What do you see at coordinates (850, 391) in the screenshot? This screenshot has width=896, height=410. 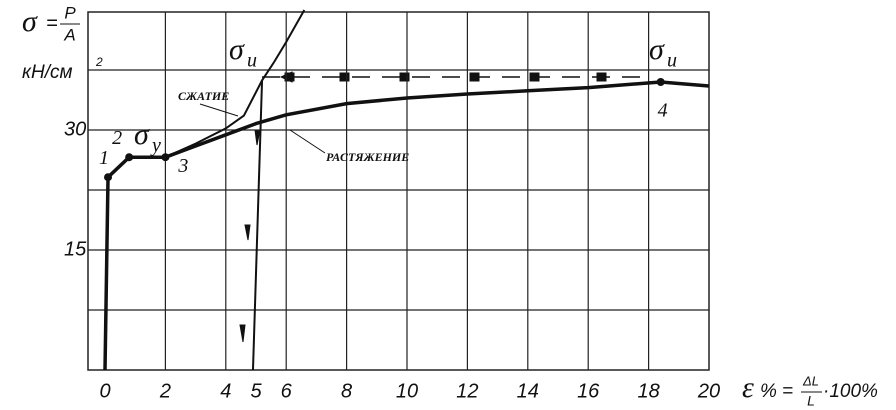 I see `x-label-tail: ·100%` at bounding box center [850, 391].